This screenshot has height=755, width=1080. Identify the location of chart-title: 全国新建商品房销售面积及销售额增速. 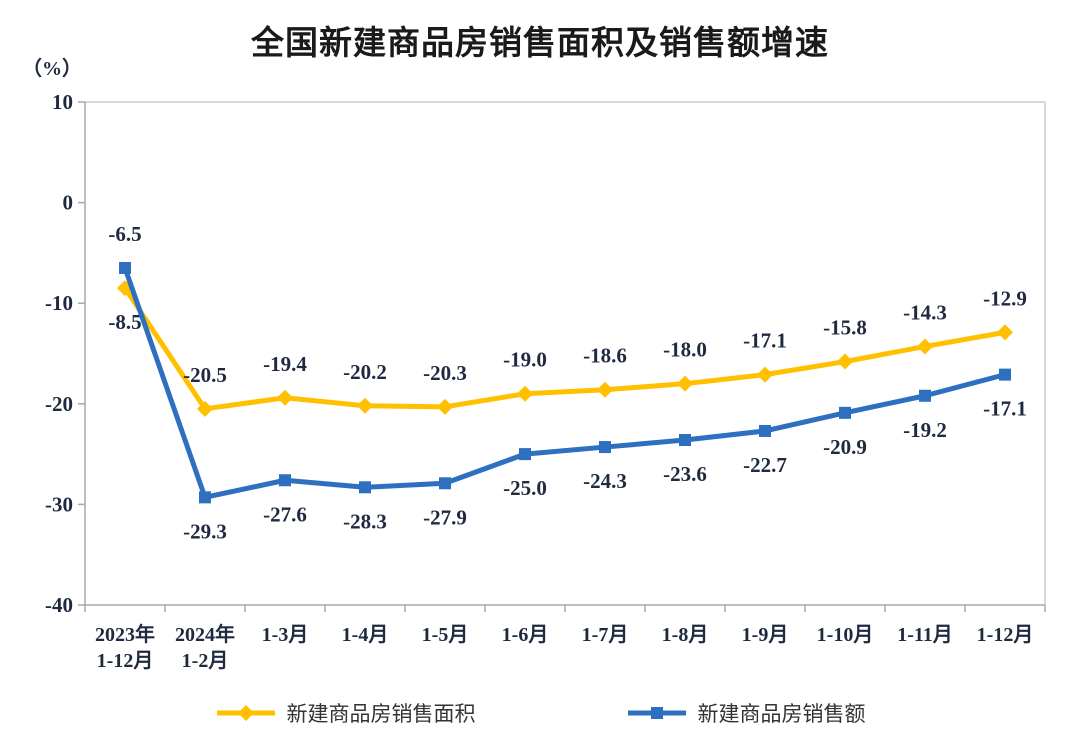
(540, 42).